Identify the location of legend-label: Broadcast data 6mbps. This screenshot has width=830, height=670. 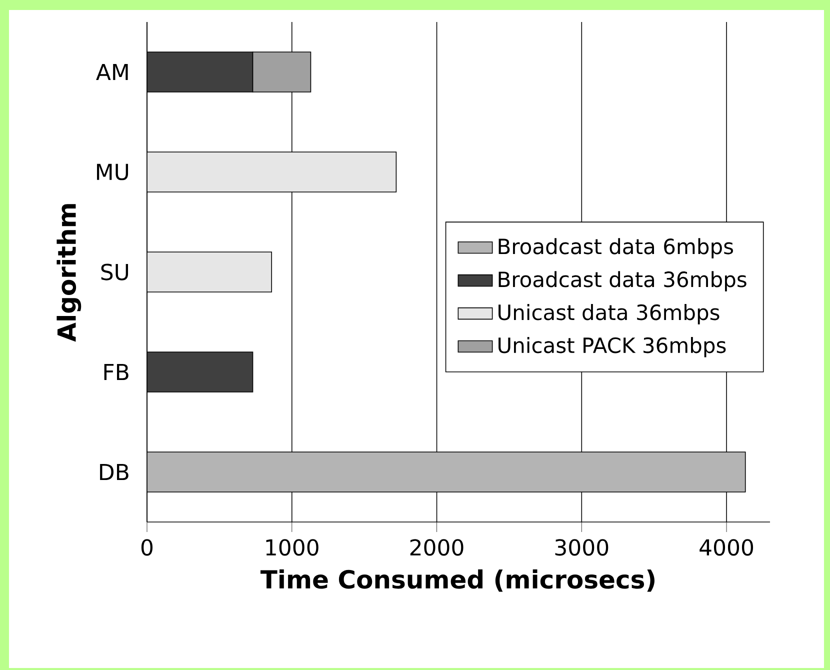
(615, 248).